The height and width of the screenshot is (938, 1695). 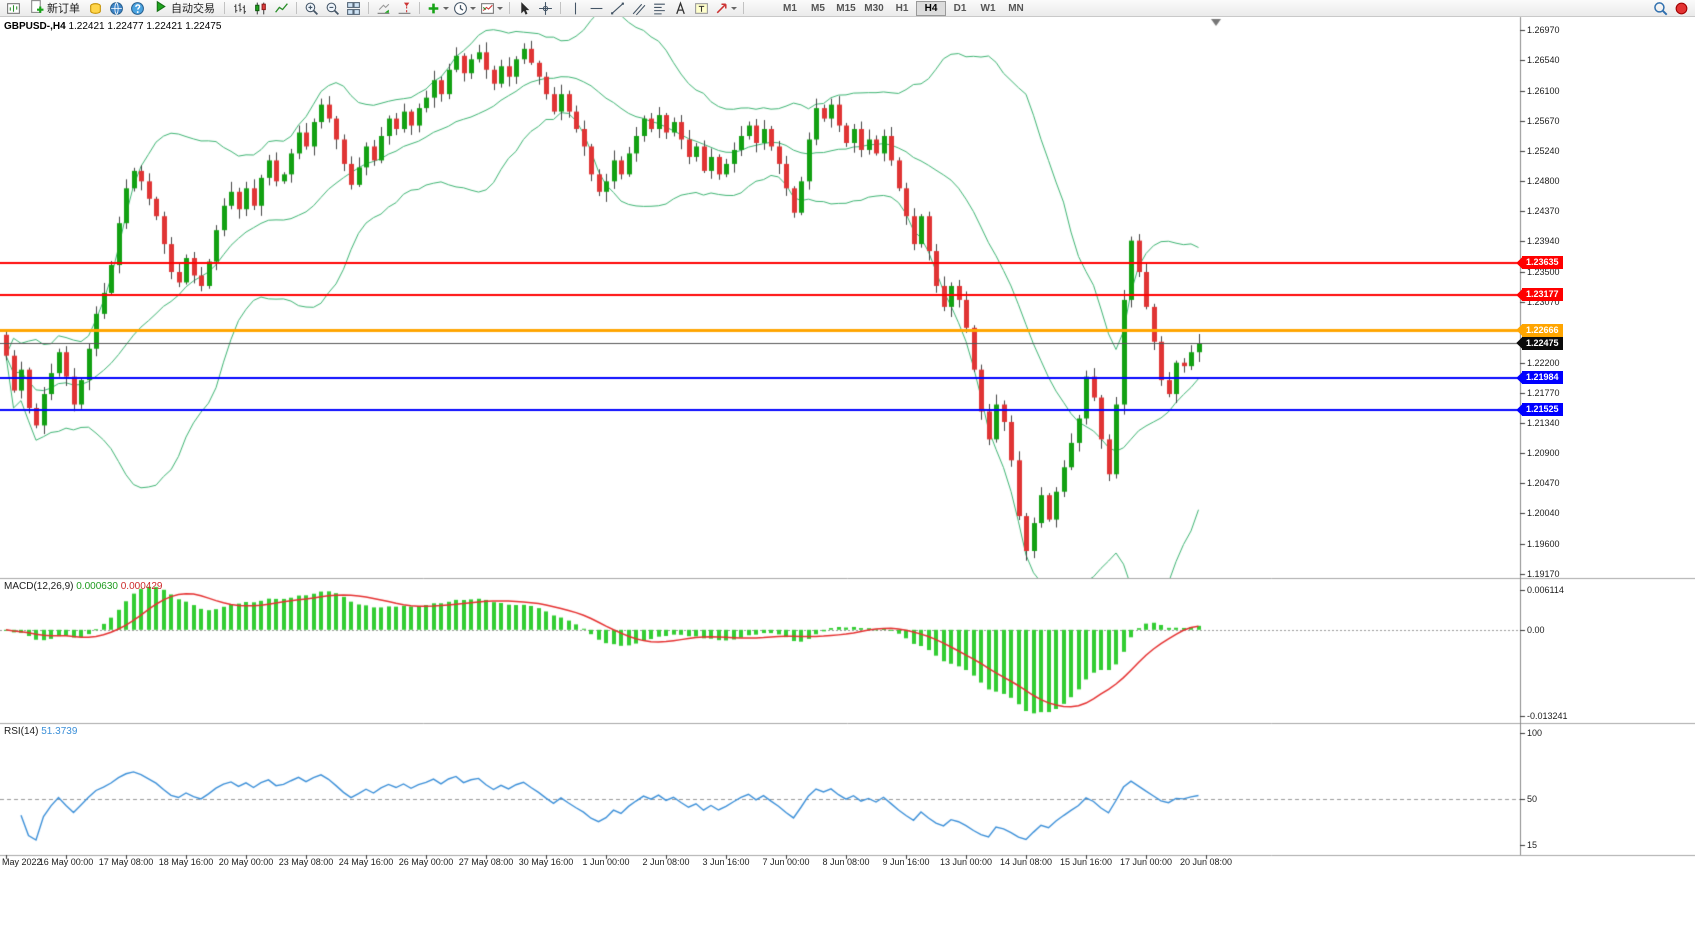 I want to click on timeframe-button-m5: M5, so click(x=818, y=8).